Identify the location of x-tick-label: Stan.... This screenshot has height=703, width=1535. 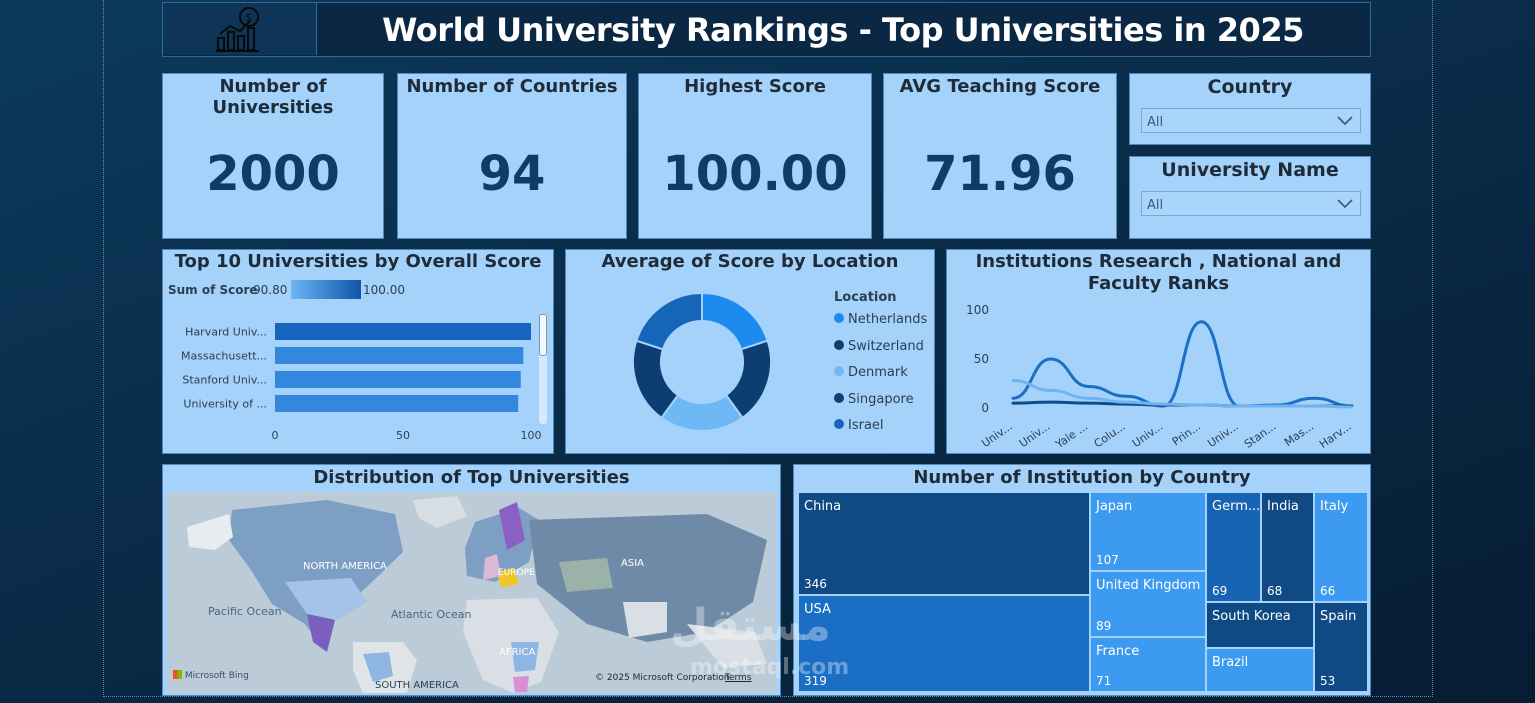
(1260, 435).